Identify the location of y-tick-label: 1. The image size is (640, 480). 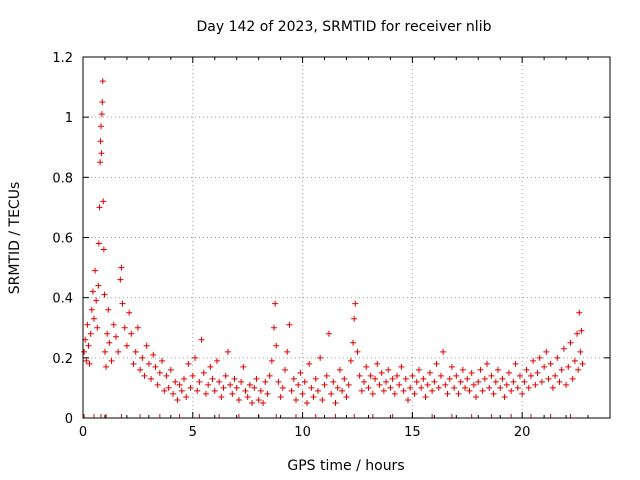
(69, 118).